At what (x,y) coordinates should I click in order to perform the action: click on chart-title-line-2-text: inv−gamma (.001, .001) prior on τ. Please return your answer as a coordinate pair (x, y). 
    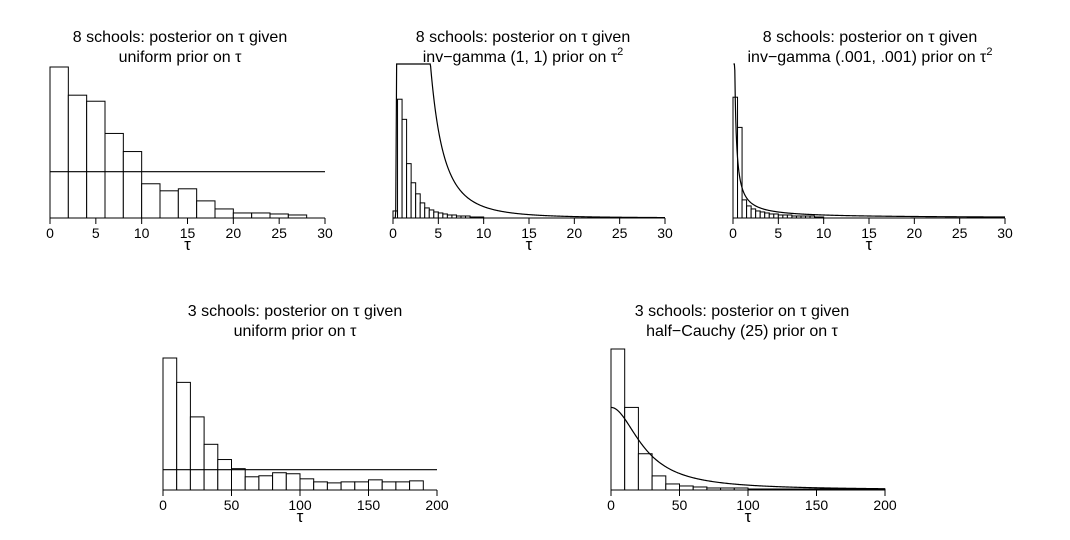
    Looking at the image, I should click on (867, 57).